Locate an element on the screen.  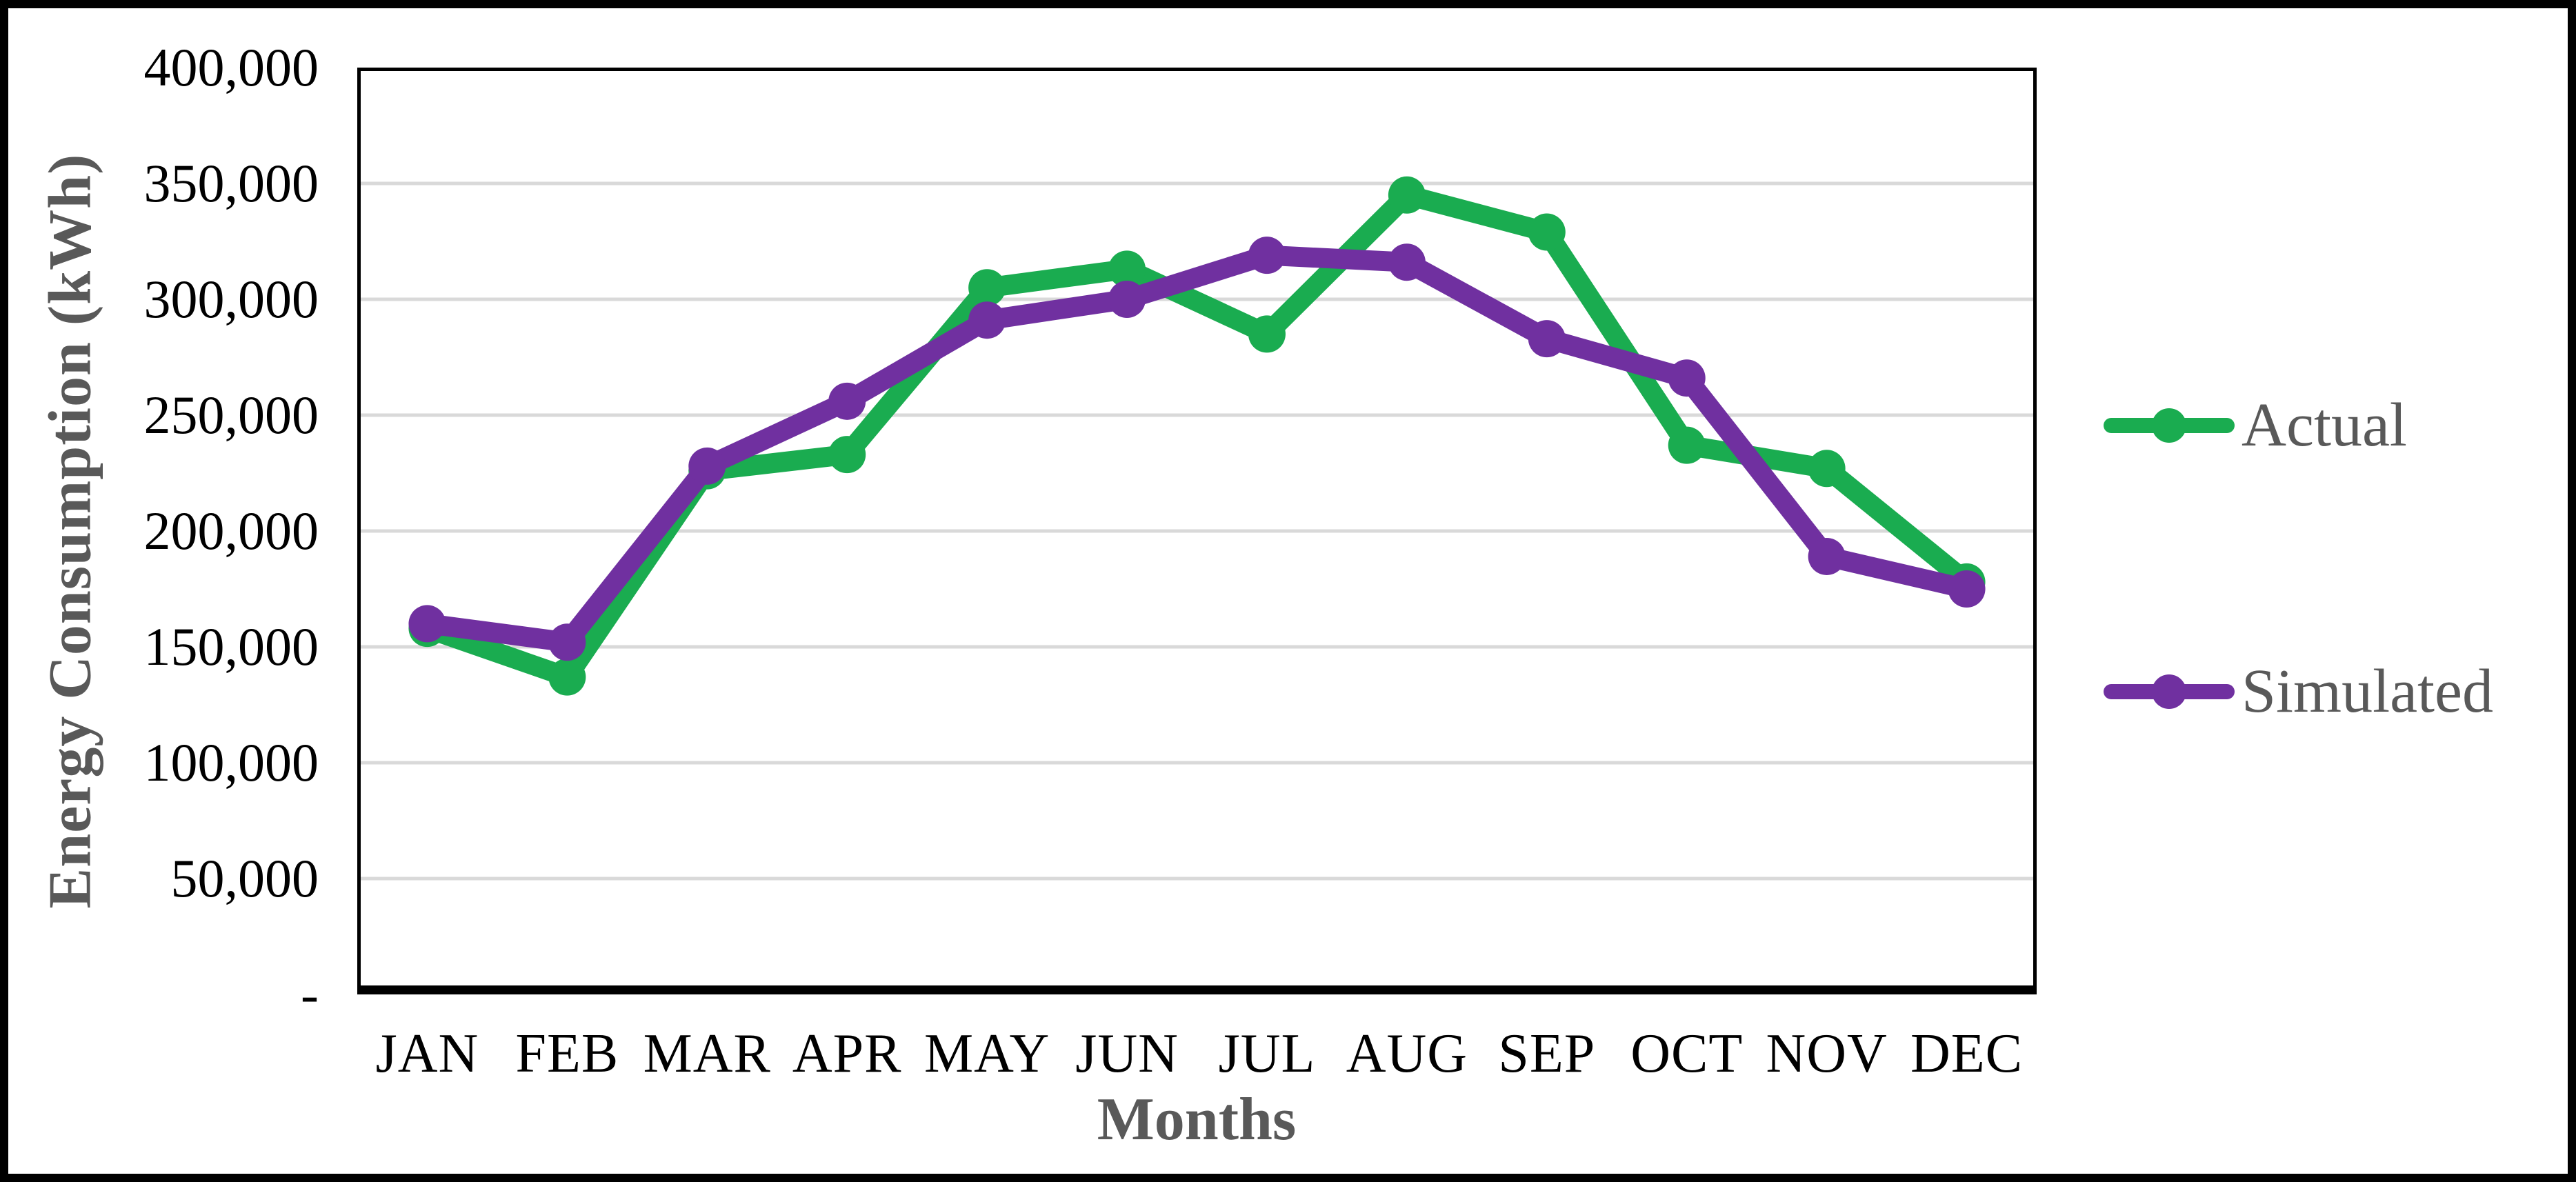
legend-circle-marker-actual is located at coordinates (2169, 425).